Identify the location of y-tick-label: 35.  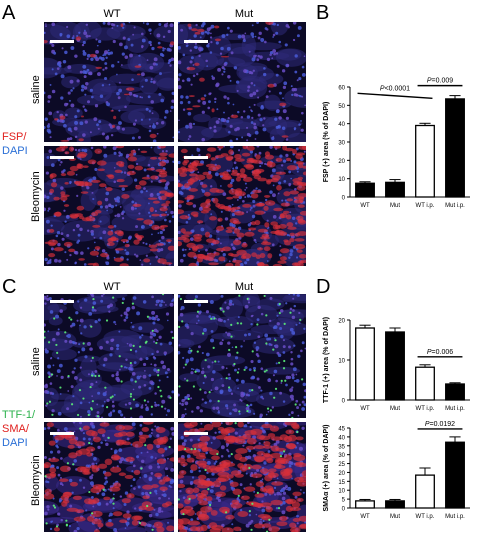
(341, 447).